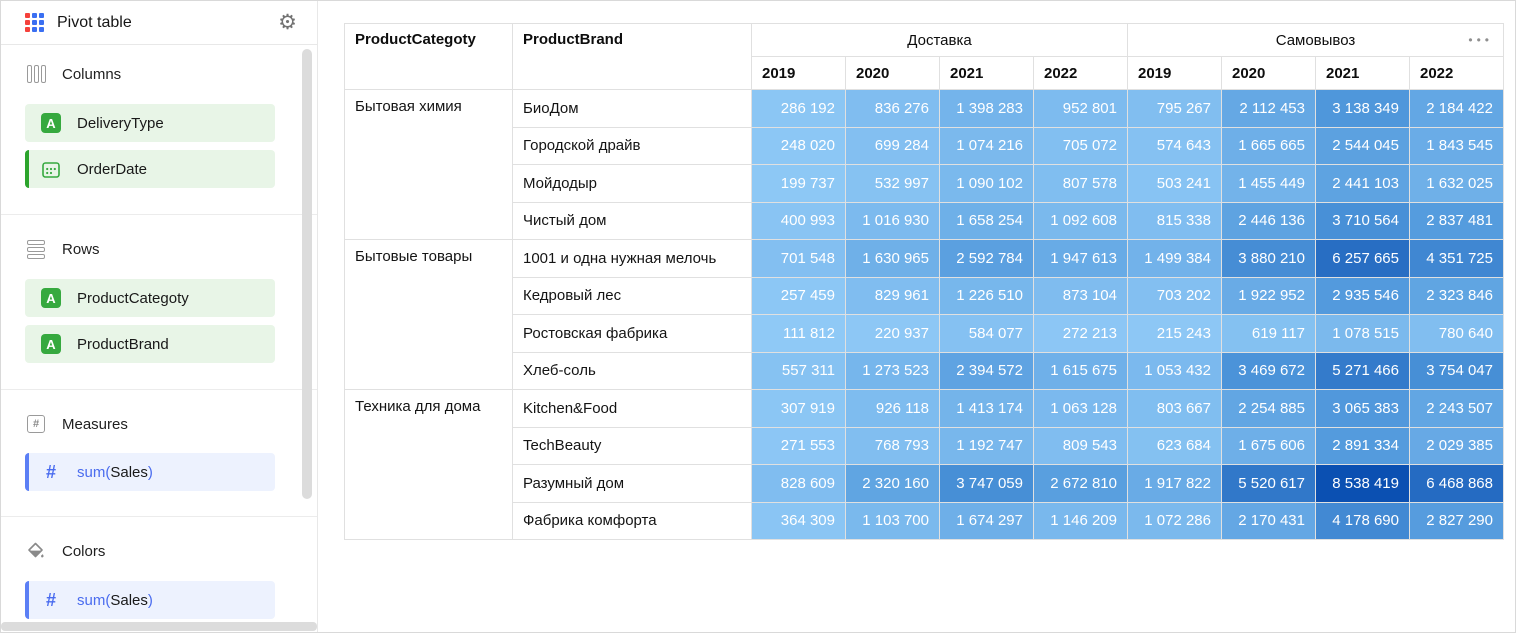  What do you see at coordinates (1315, 40) in the screenshot?
I see `column-group-label: Самовывоз` at bounding box center [1315, 40].